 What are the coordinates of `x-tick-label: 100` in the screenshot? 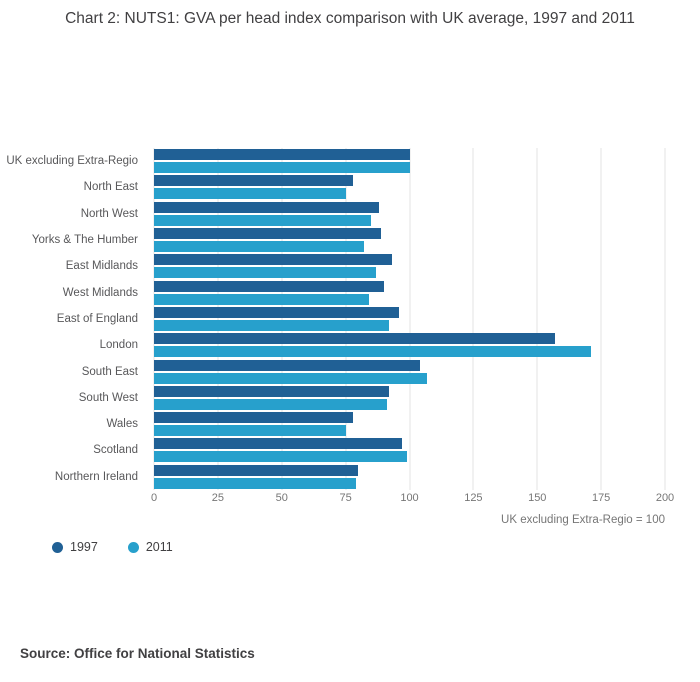 It's located at (409, 498).